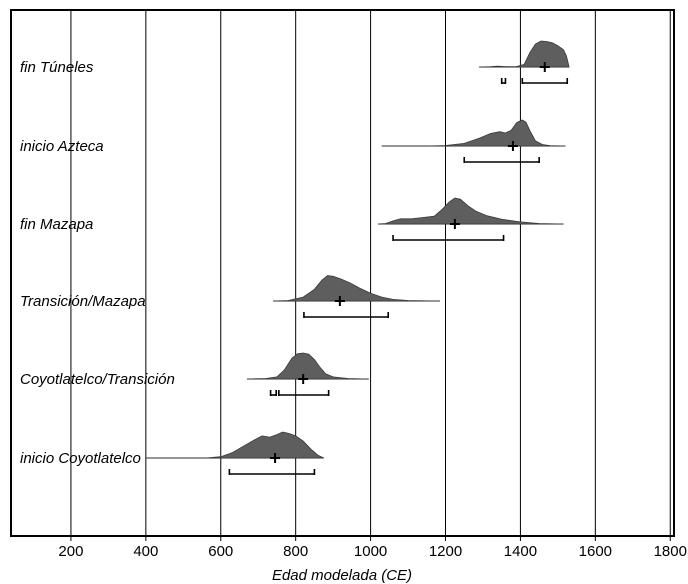 The width and height of the screenshot is (688, 584). I want to click on tick-label-600: 600, so click(220, 551).